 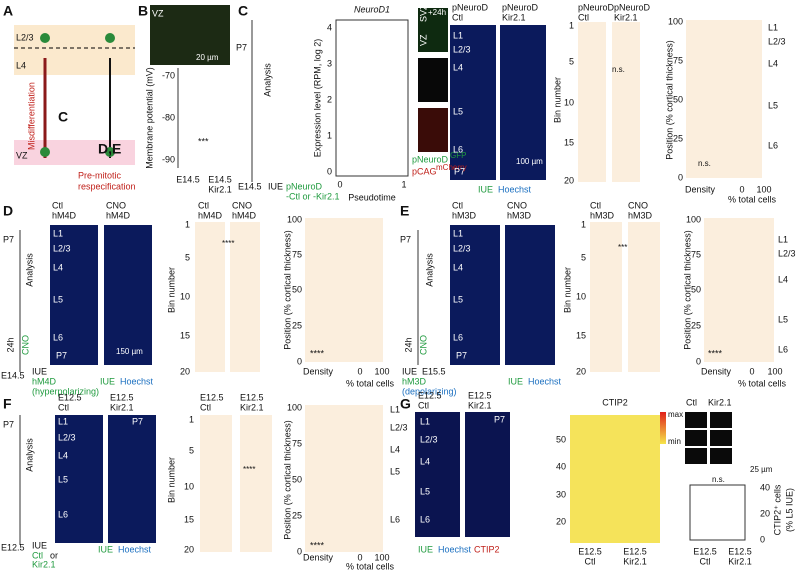 What do you see at coordinates (168, 75) in the screenshot?
I see `label: -70` at bounding box center [168, 75].